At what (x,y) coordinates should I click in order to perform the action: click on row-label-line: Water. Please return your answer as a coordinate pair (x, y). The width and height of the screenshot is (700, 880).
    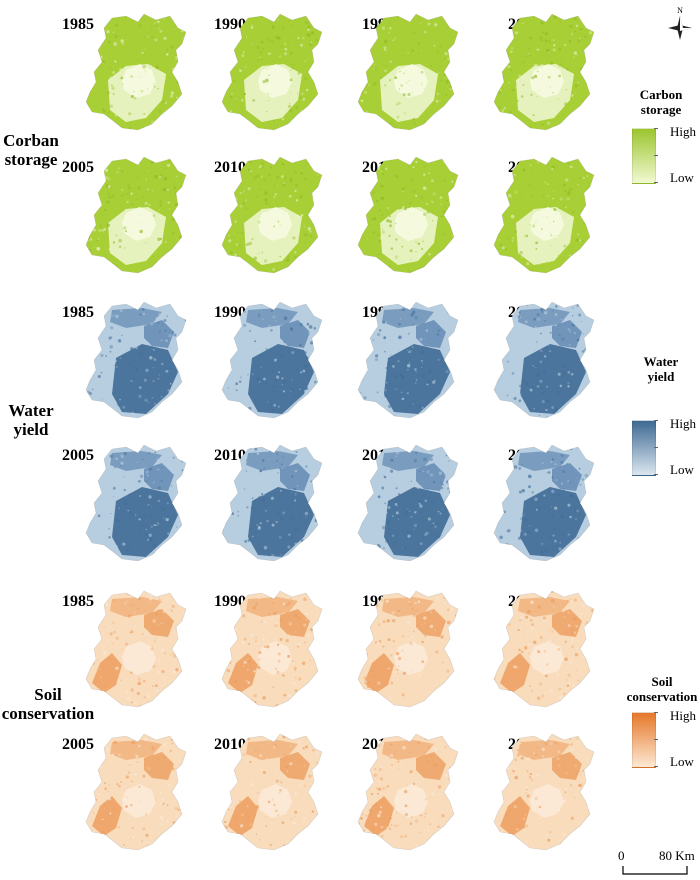
    Looking at the image, I should click on (31, 410).